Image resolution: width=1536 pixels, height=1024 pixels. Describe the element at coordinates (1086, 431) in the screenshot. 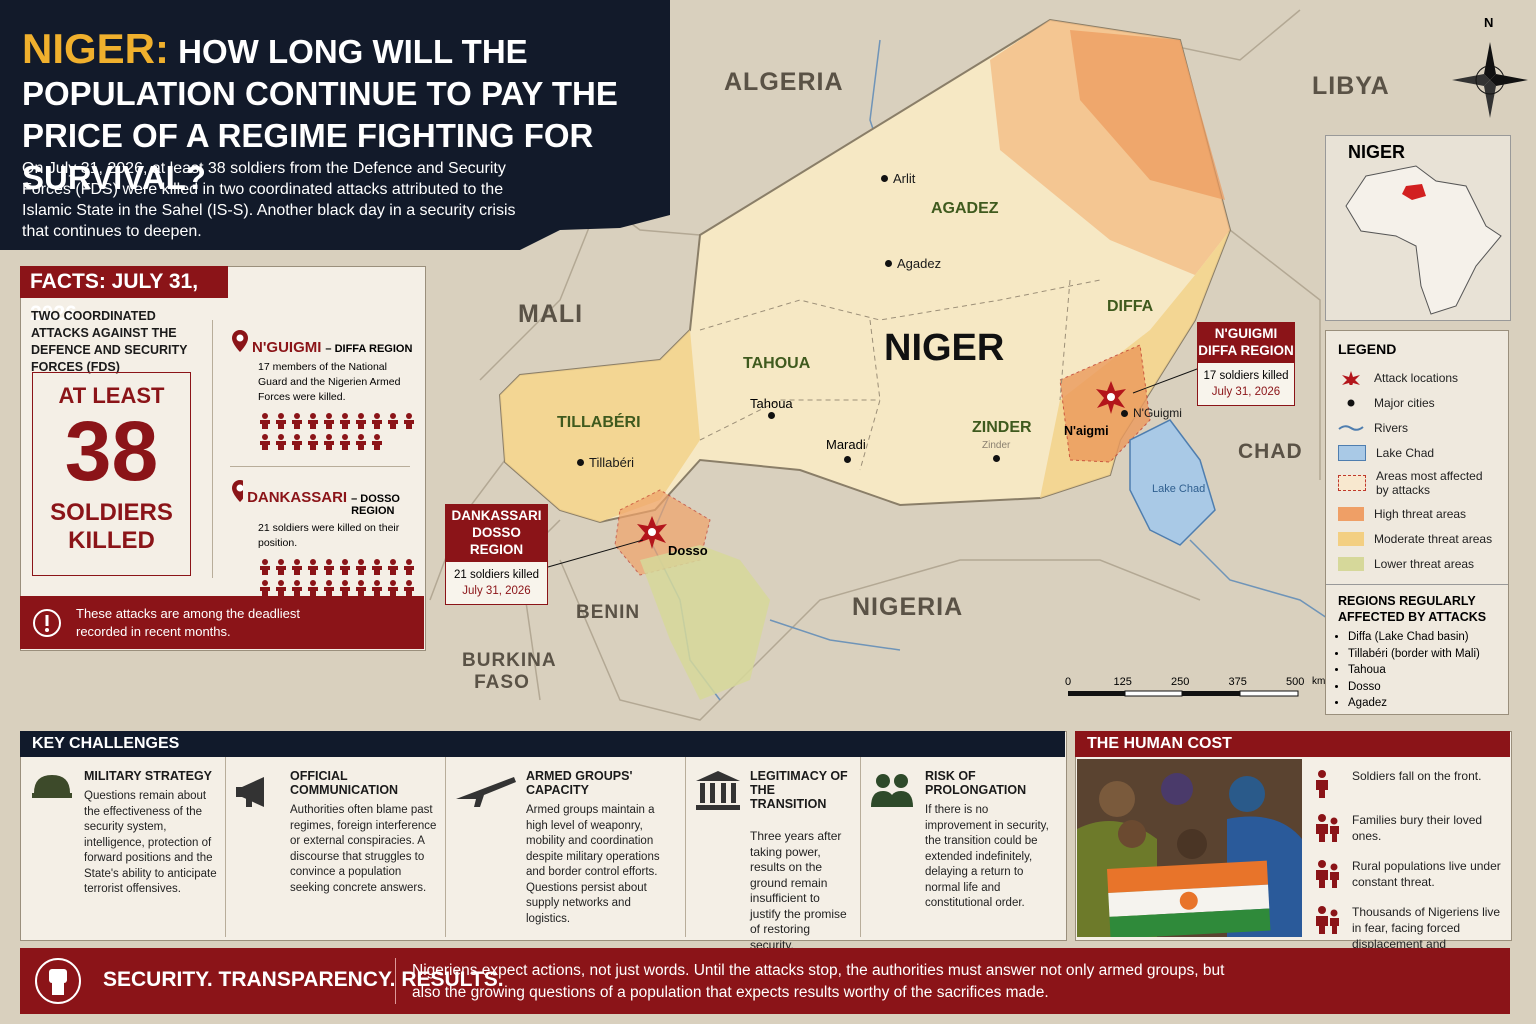

I see `city-label: N'aigmi` at that location.